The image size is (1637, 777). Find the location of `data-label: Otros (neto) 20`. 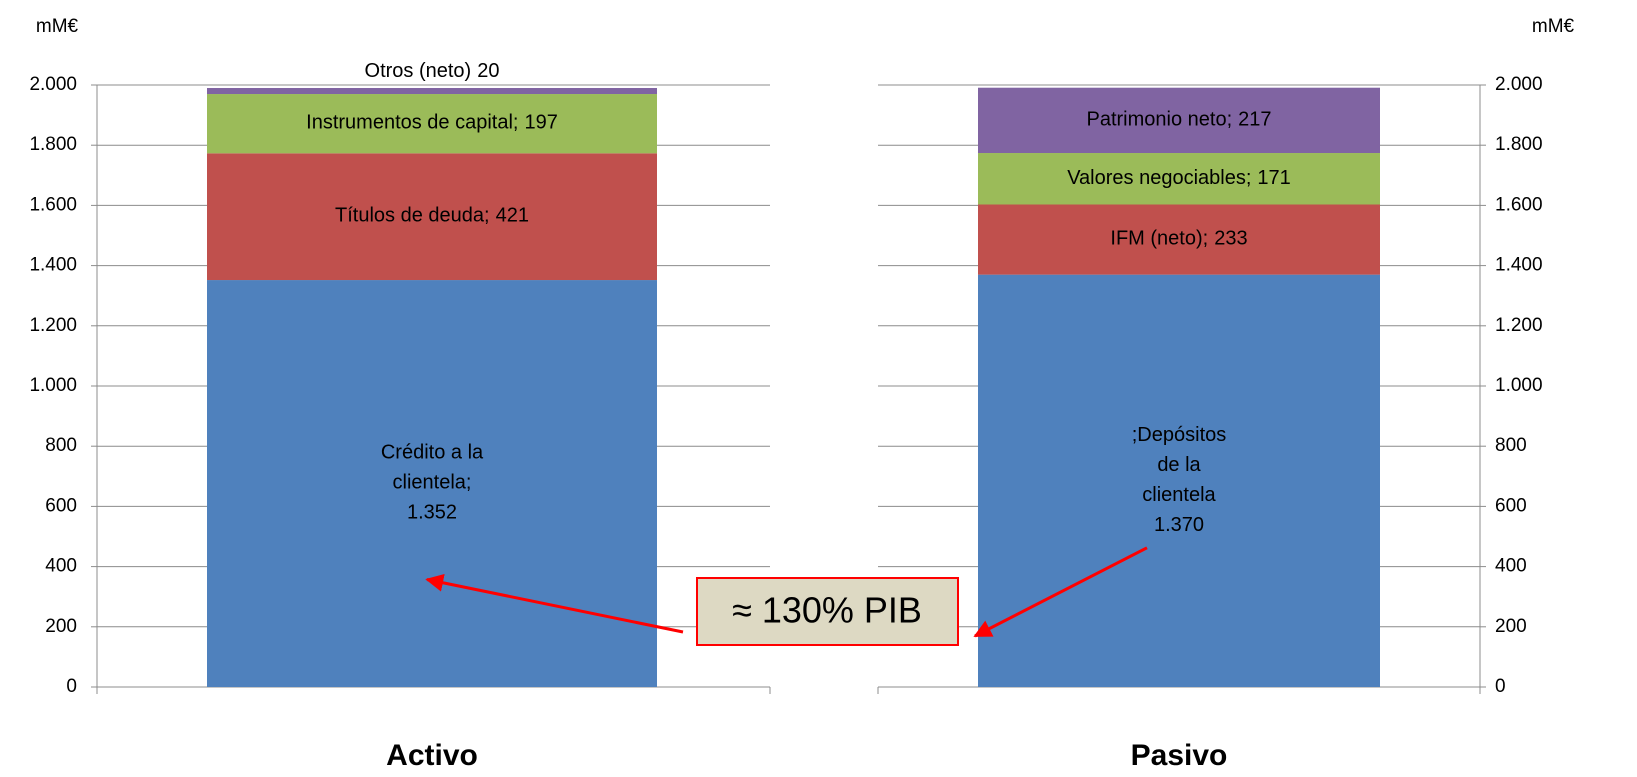

data-label: Otros (neto) 20 is located at coordinates (432, 71).